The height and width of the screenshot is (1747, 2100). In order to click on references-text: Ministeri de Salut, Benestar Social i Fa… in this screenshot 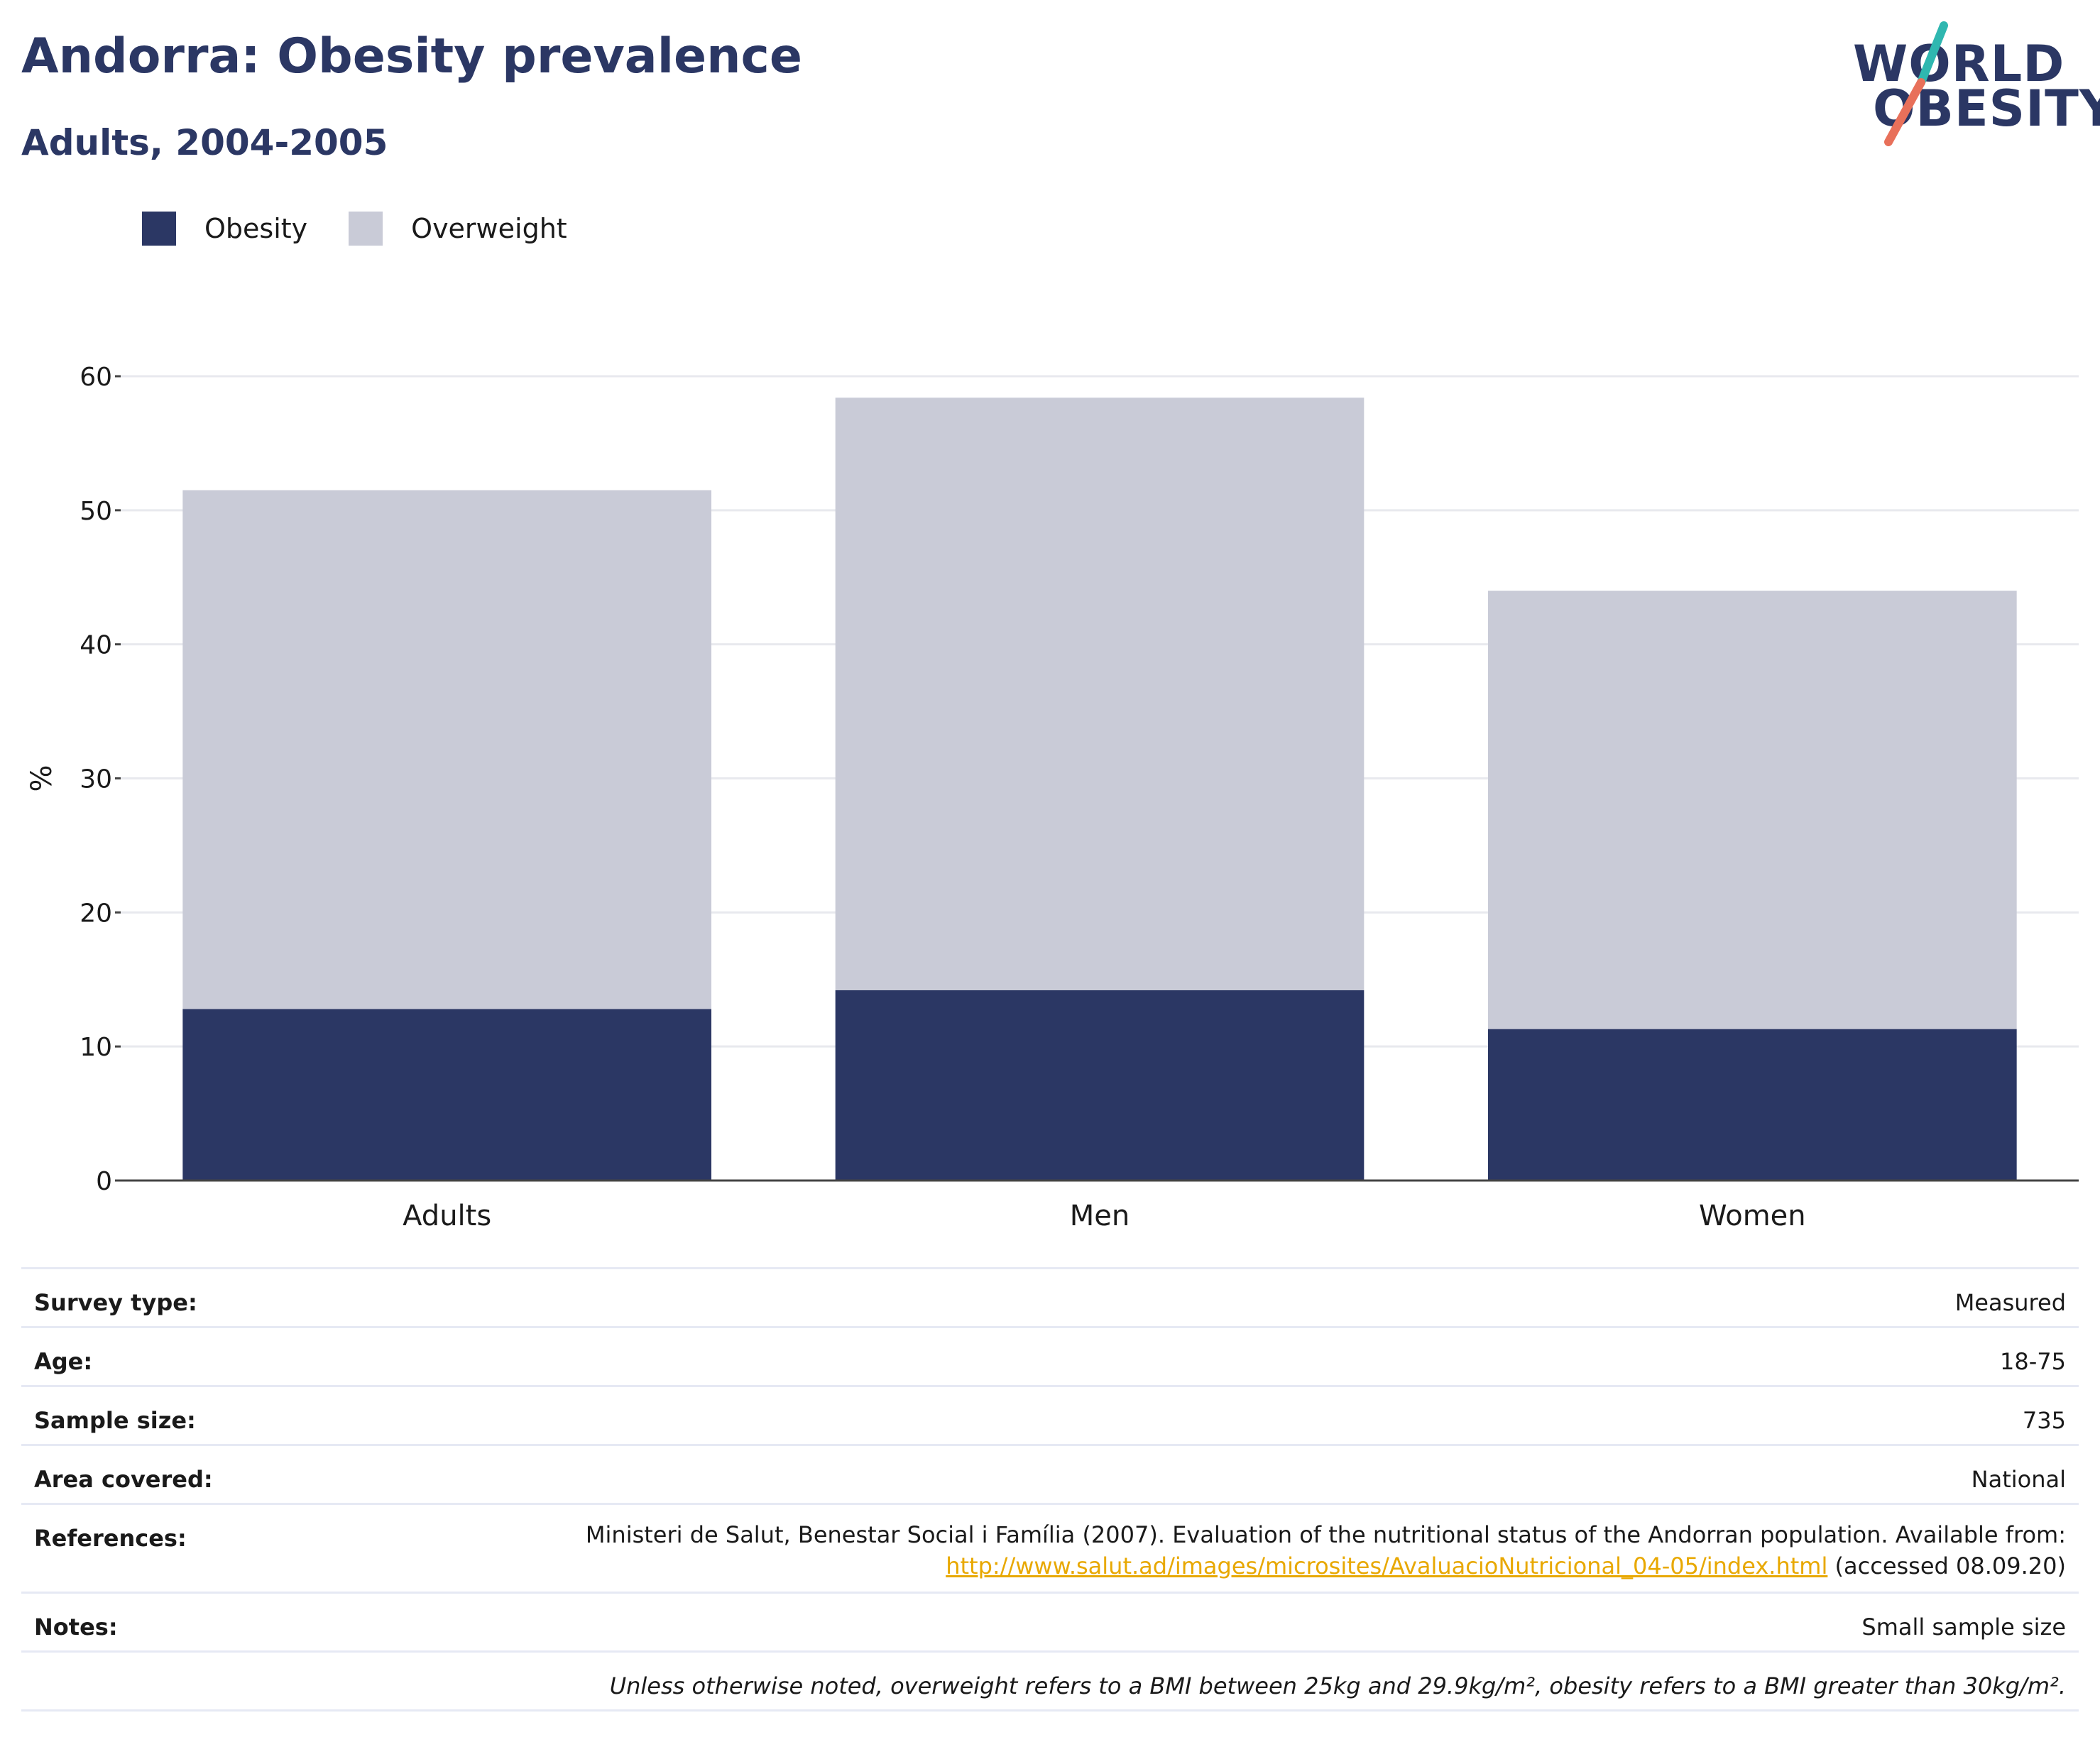, I will do `click(1325, 1534)`.